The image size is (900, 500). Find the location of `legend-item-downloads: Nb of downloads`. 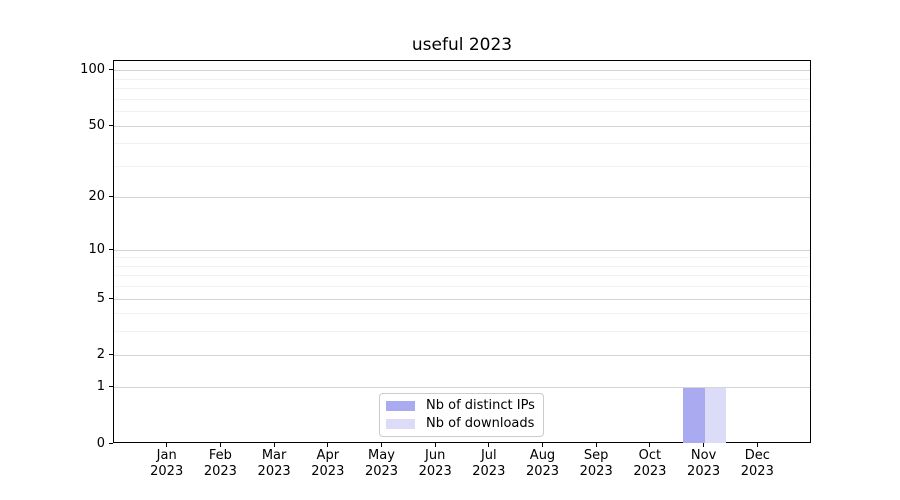

legend-item-downloads: Nb of downloads is located at coordinates (461, 424).